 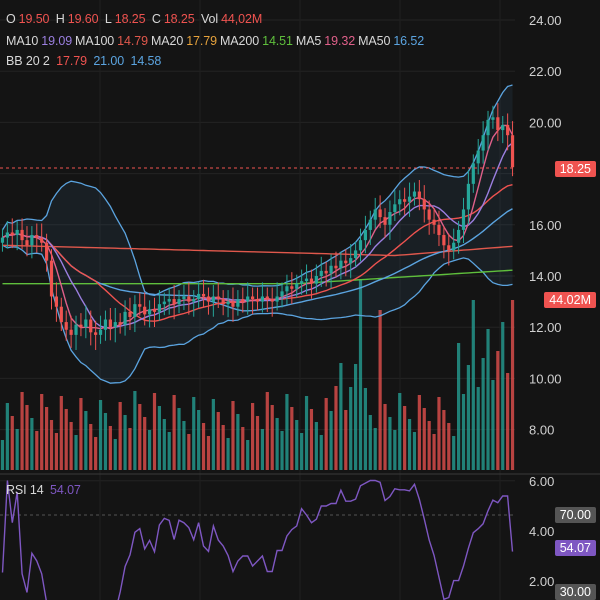 I want to click on open-value: 19.50, so click(x=34, y=19).